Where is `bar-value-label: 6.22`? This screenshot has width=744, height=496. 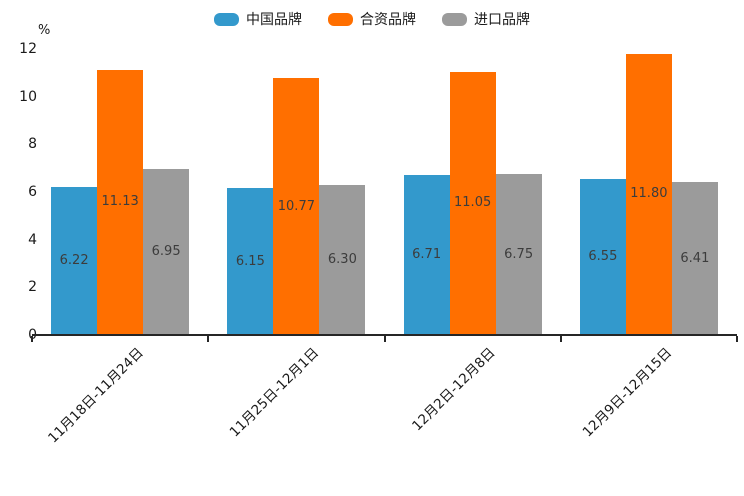
bar-value-label: 6.22 is located at coordinates (74, 260).